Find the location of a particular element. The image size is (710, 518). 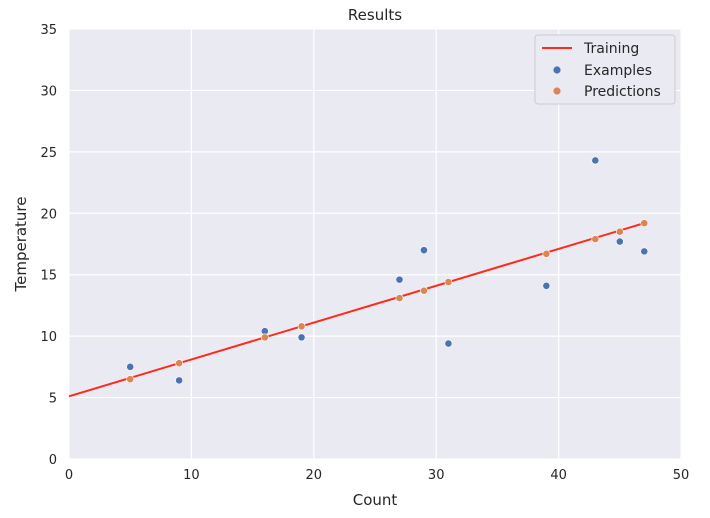

x-tick-label: 0 is located at coordinates (69, 475).